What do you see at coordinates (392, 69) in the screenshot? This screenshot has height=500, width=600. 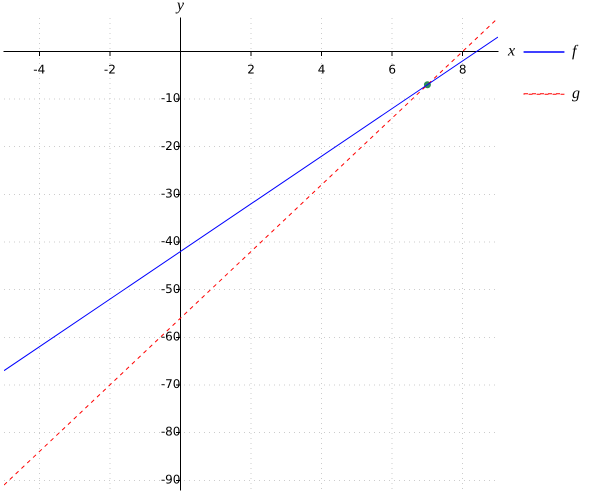 I see `x-tick-label: 6` at bounding box center [392, 69].